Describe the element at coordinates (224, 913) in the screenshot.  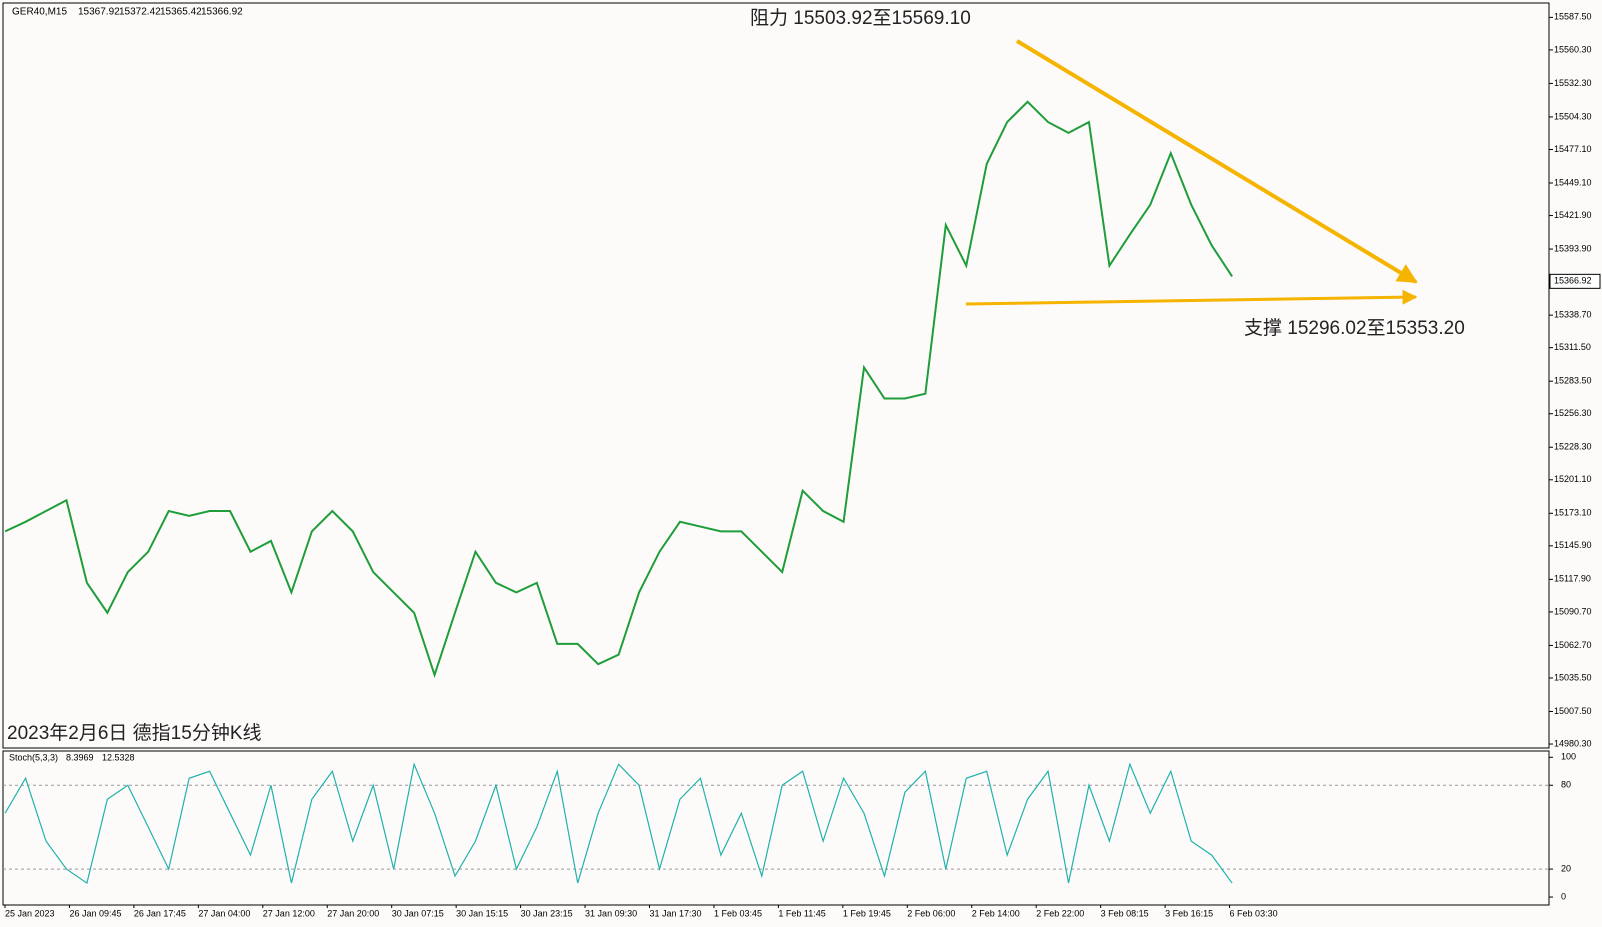
I see `x-tick-label: 27 Jan 04:00` at that location.